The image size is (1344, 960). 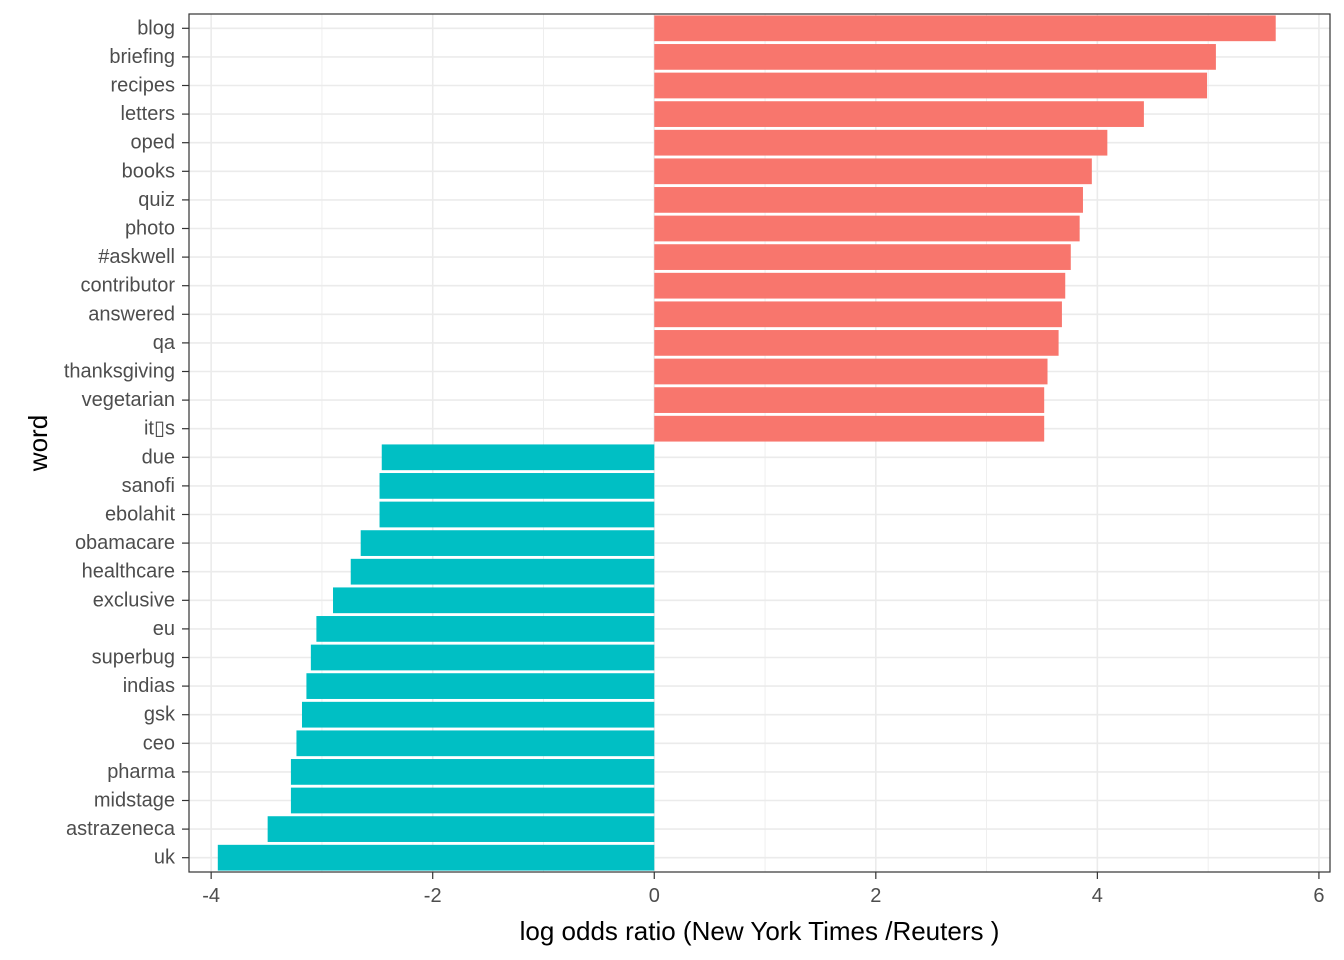 I want to click on y-tick-label: briefing, so click(x=142, y=57).